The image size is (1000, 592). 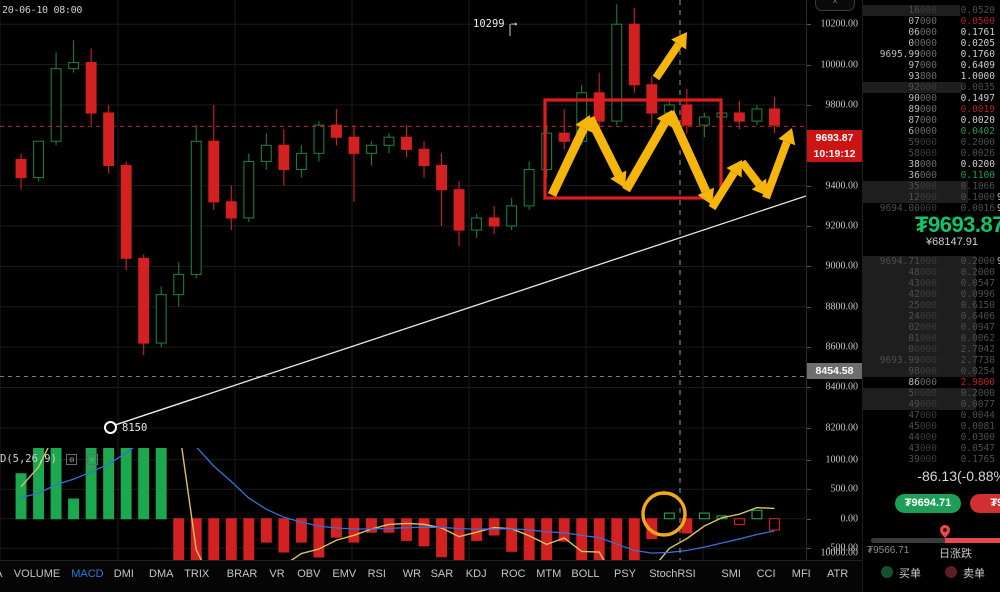 I want to click on orderbook-price: 9693.99000, so click(x=908, y=360).